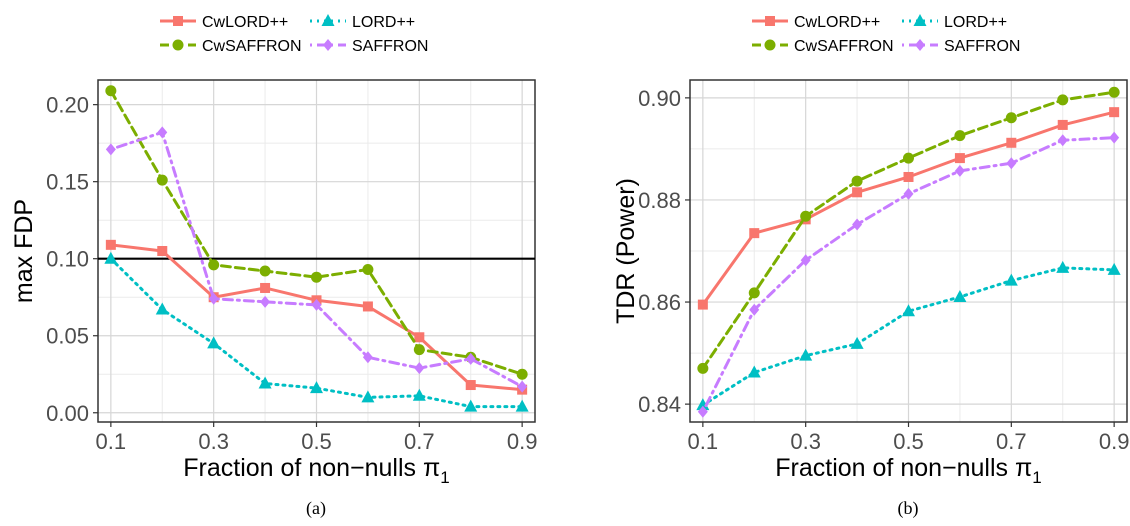  What do you see at coordinates (659, 200) in the screenshot?
I see `y-tick-label: 0.88` at bounding box center [659, 200].